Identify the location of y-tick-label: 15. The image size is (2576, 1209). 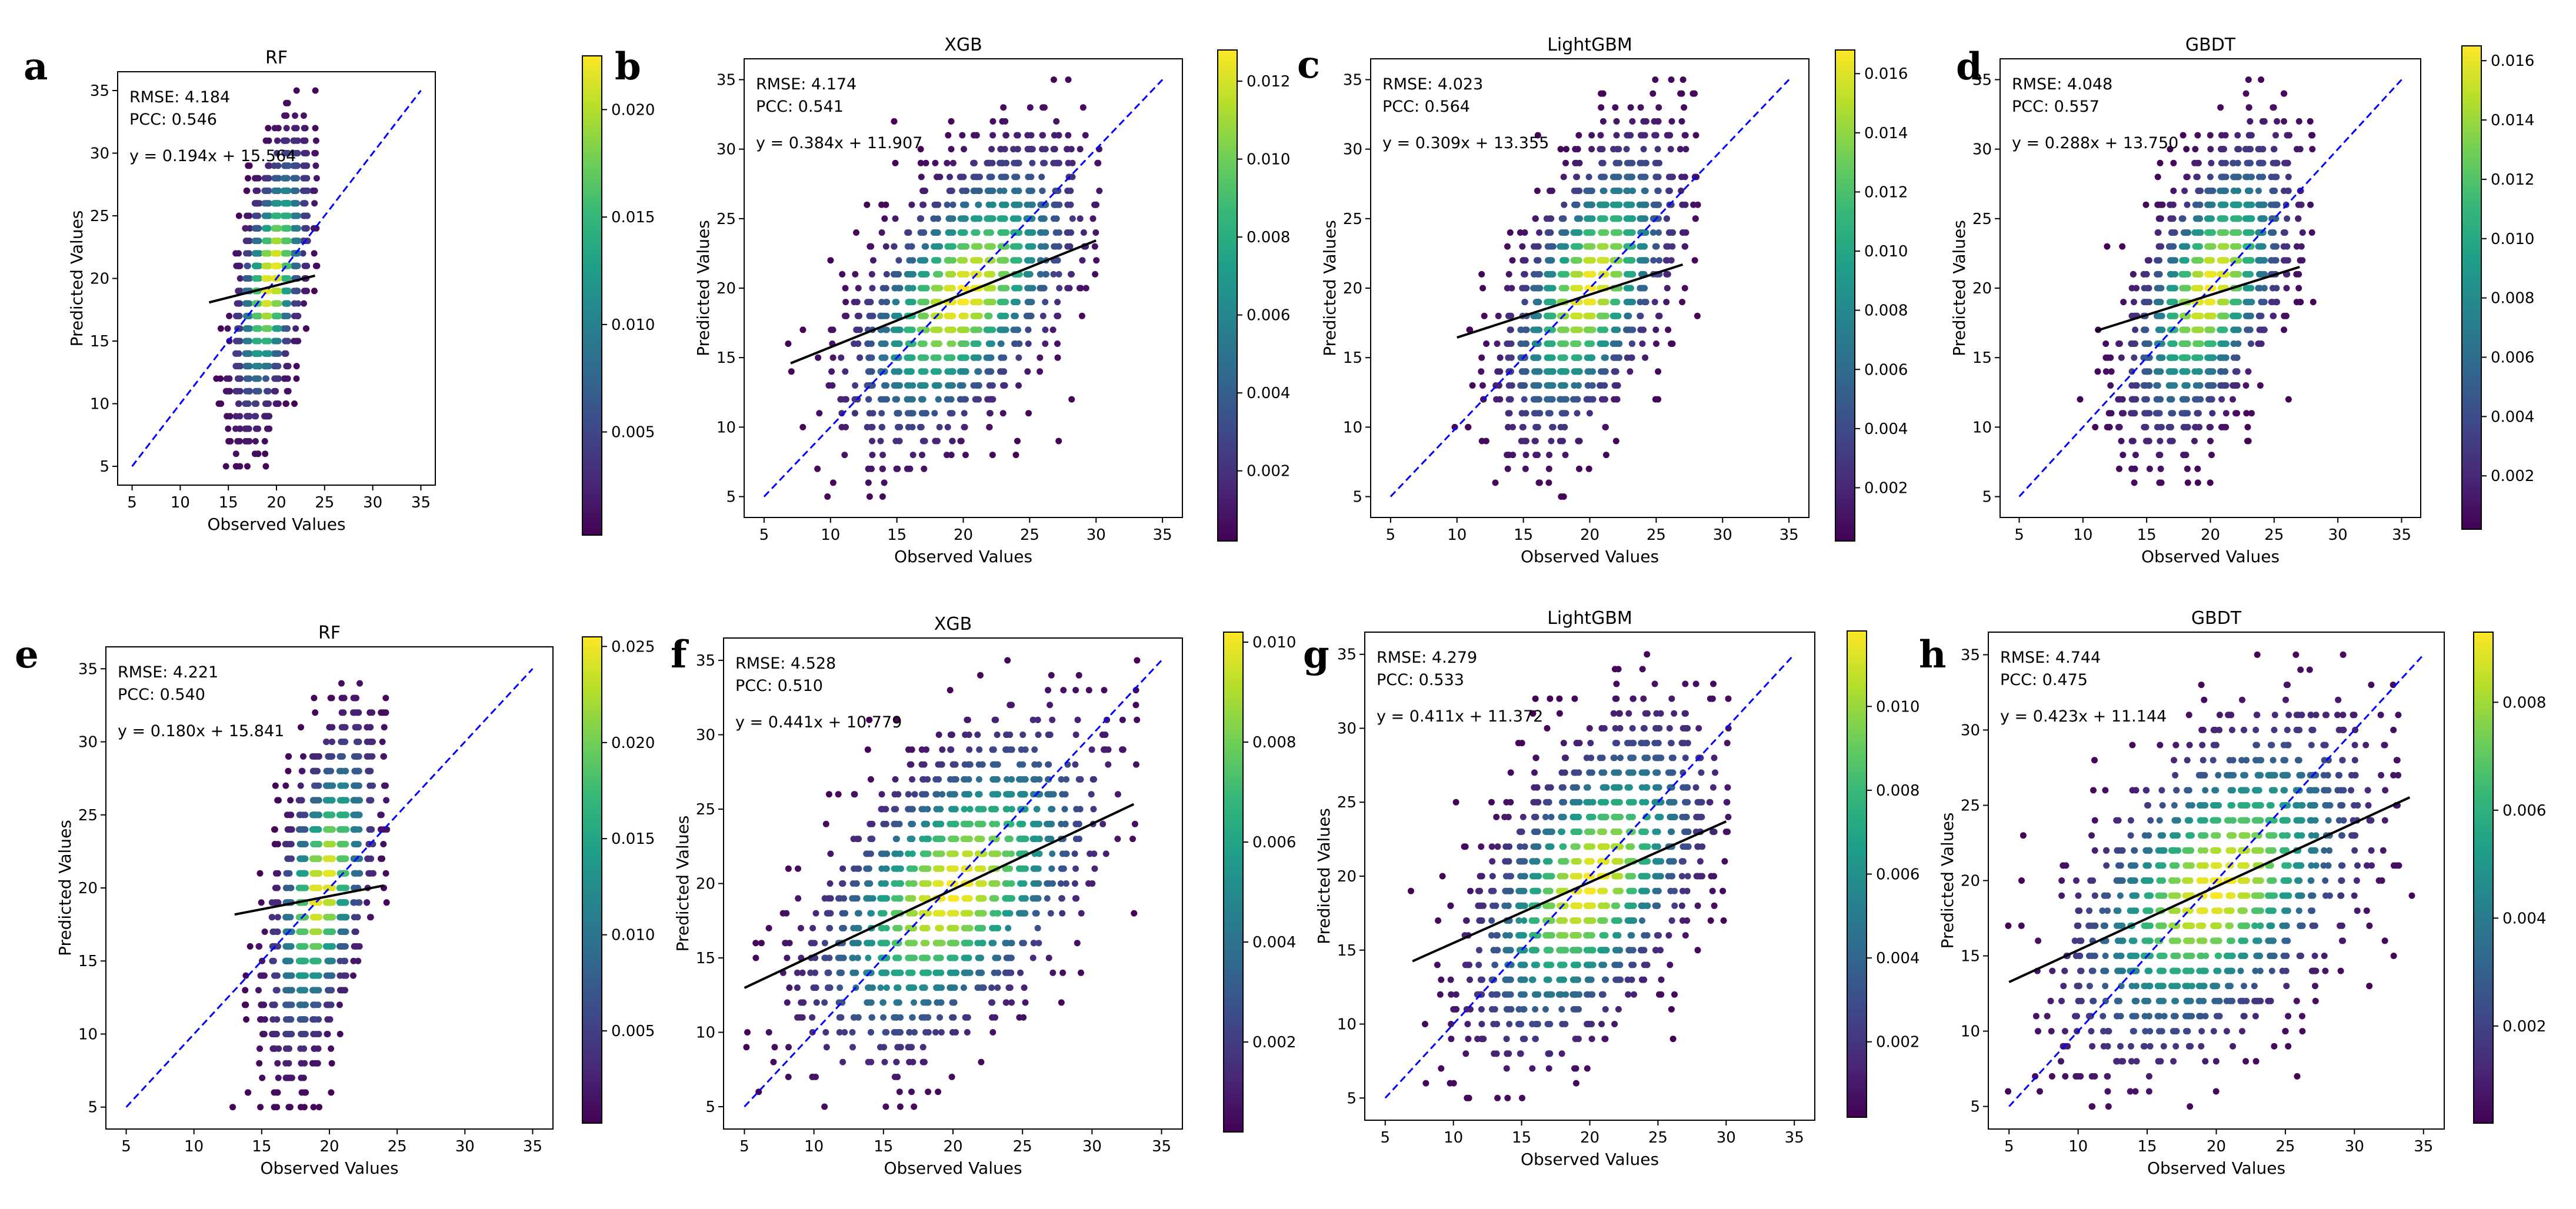
(727, 358).